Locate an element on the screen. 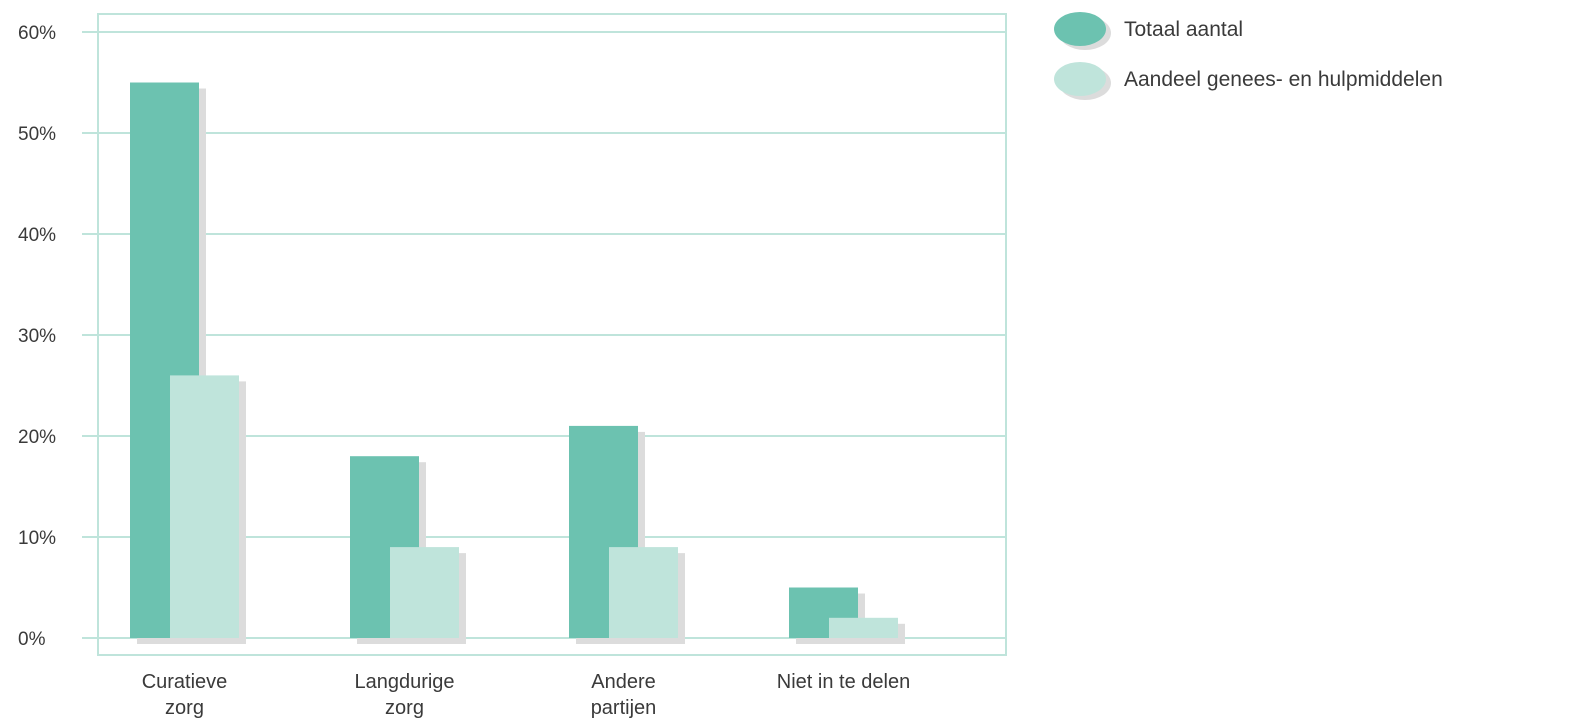 The height and width of the screenshot is (728, 1589). x-tick-label: Andere is located at coordinates (623, 682).